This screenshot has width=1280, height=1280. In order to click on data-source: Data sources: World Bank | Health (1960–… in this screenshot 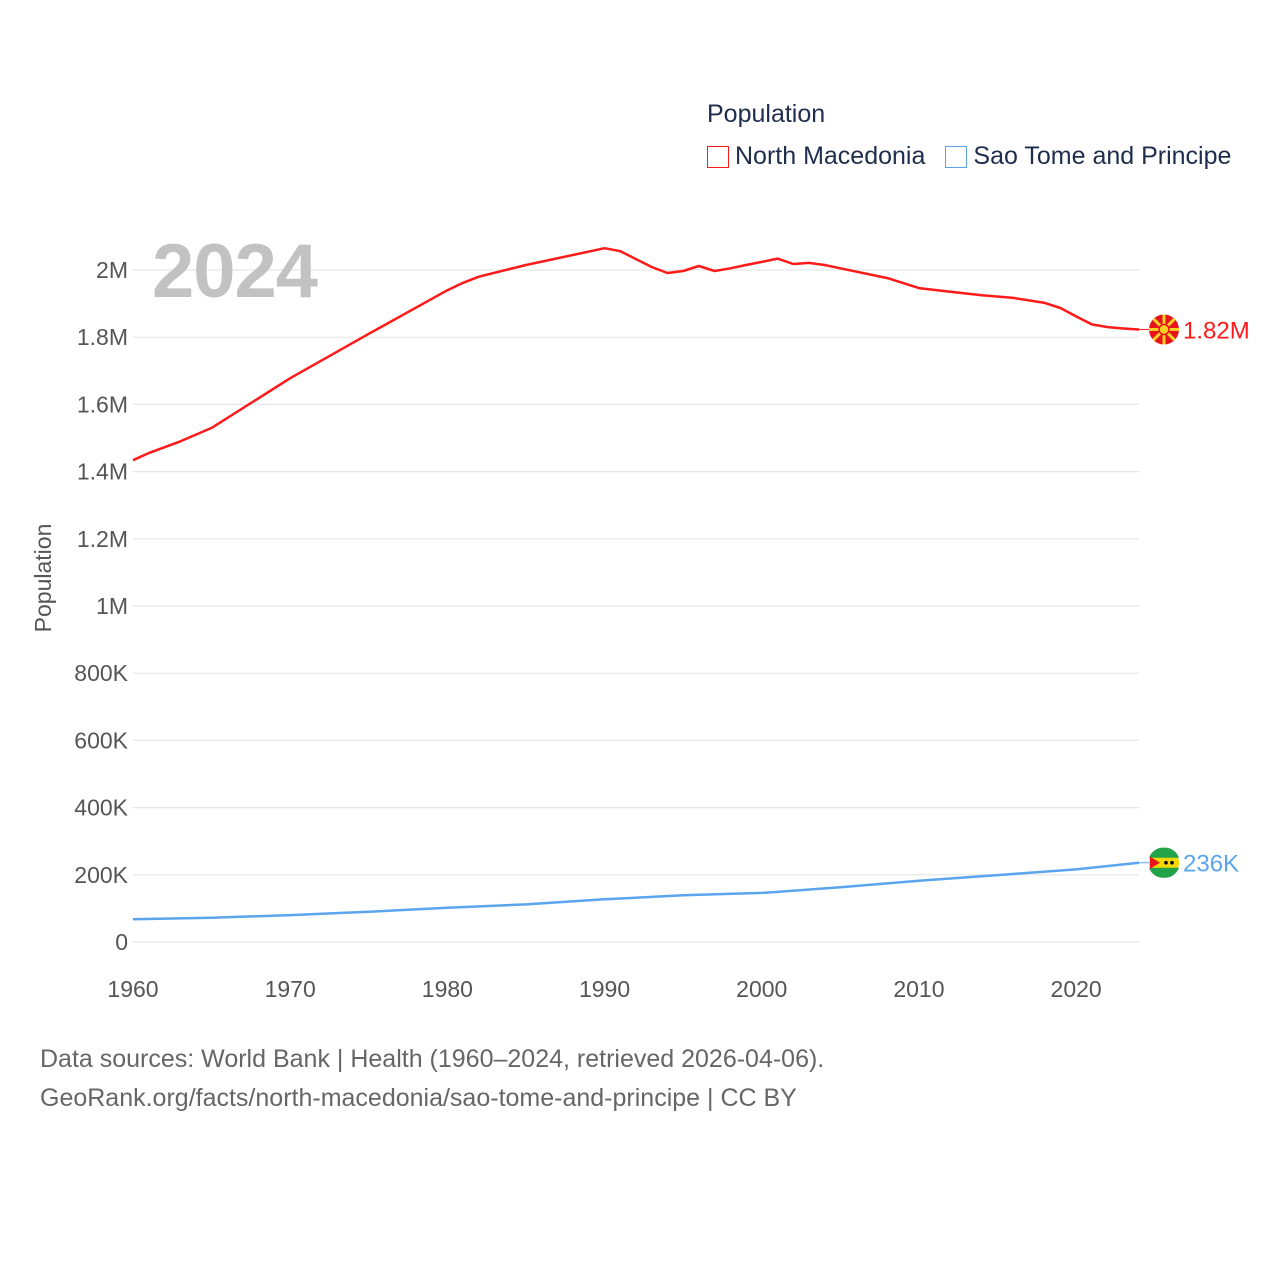, I will do `click(432, 1059)`.